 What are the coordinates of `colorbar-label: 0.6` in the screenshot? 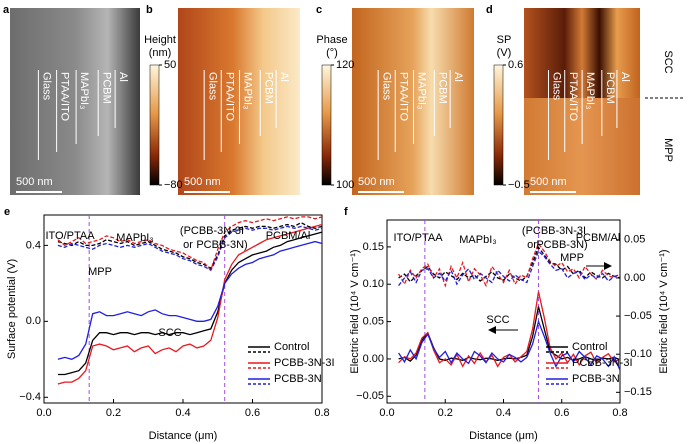 It's located at (515, 65).